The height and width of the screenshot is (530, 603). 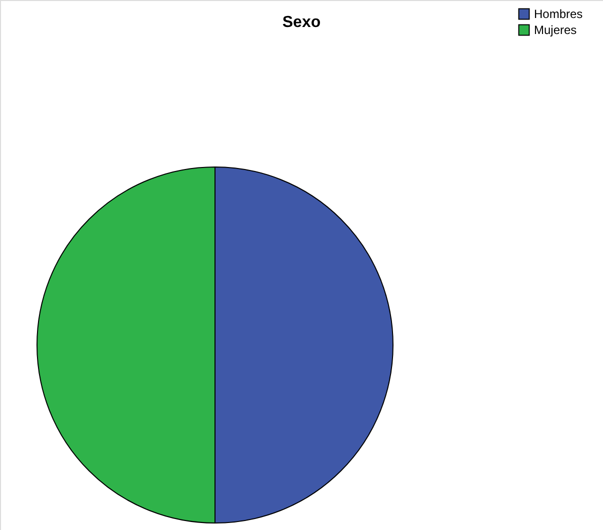 I want to click on chart-title: Sexo, so click(x=301, y=22).